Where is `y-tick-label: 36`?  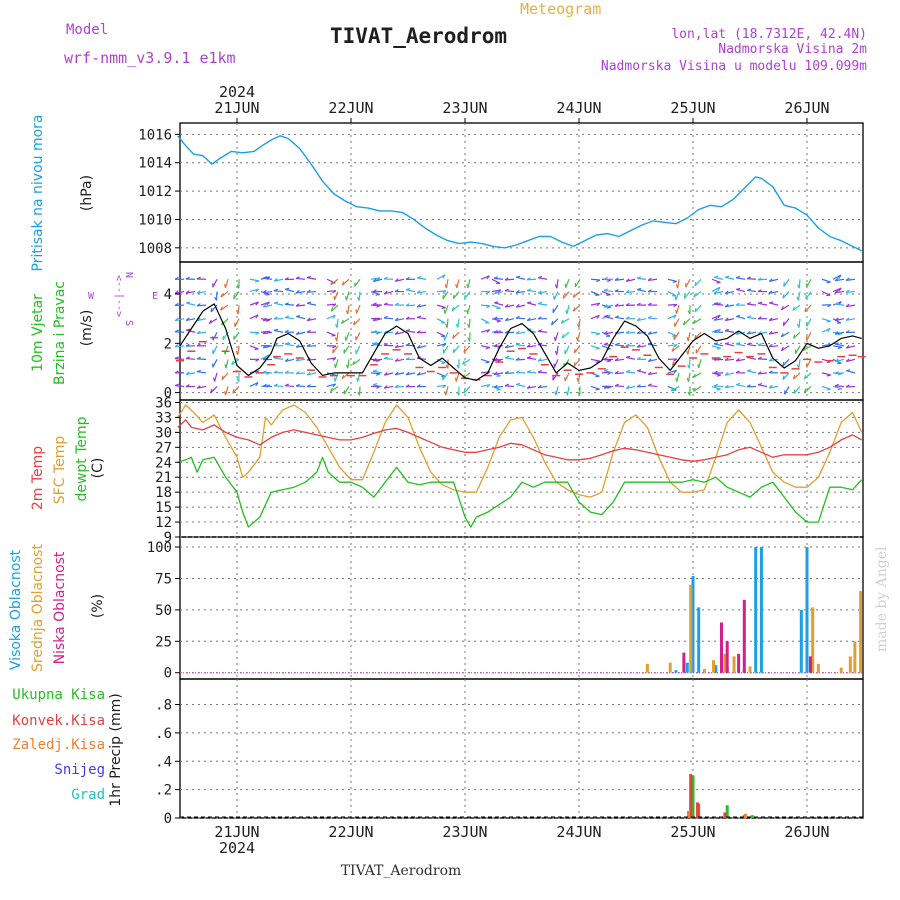
y-tick-label: 36 is located at coordinates (163, 403).